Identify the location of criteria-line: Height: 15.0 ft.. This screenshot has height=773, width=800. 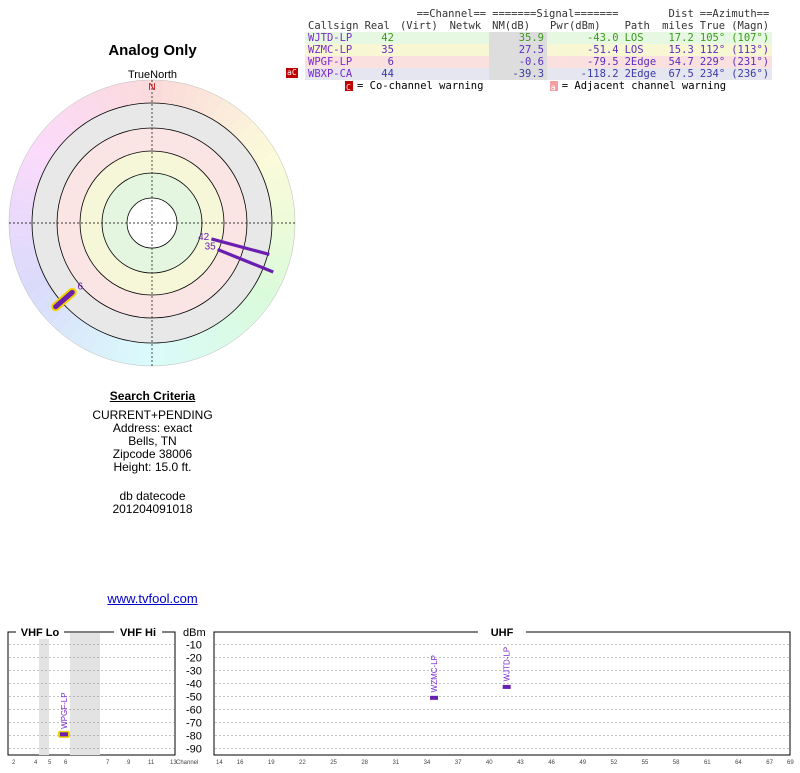
(152, 467).